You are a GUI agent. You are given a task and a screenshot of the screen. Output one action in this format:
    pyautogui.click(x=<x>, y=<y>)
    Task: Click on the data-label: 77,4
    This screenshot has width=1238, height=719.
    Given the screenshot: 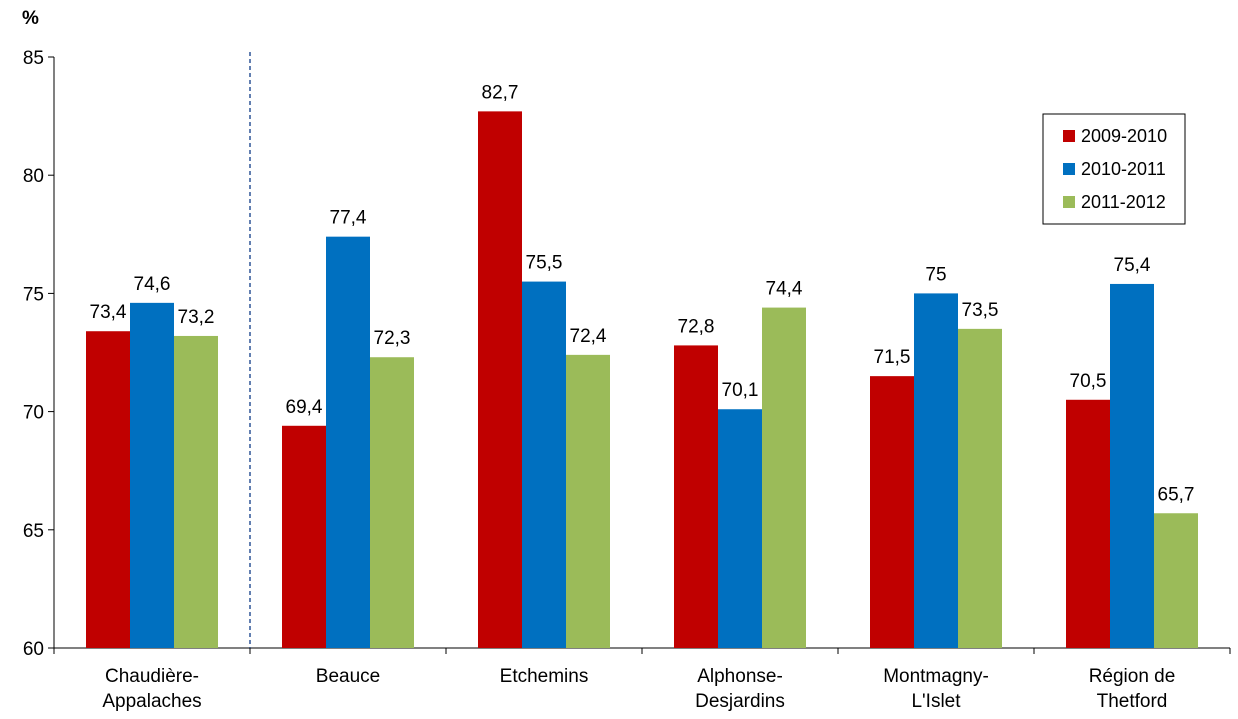 What is the action you would take?
    pyautogui.click(x=348, y=218)
    